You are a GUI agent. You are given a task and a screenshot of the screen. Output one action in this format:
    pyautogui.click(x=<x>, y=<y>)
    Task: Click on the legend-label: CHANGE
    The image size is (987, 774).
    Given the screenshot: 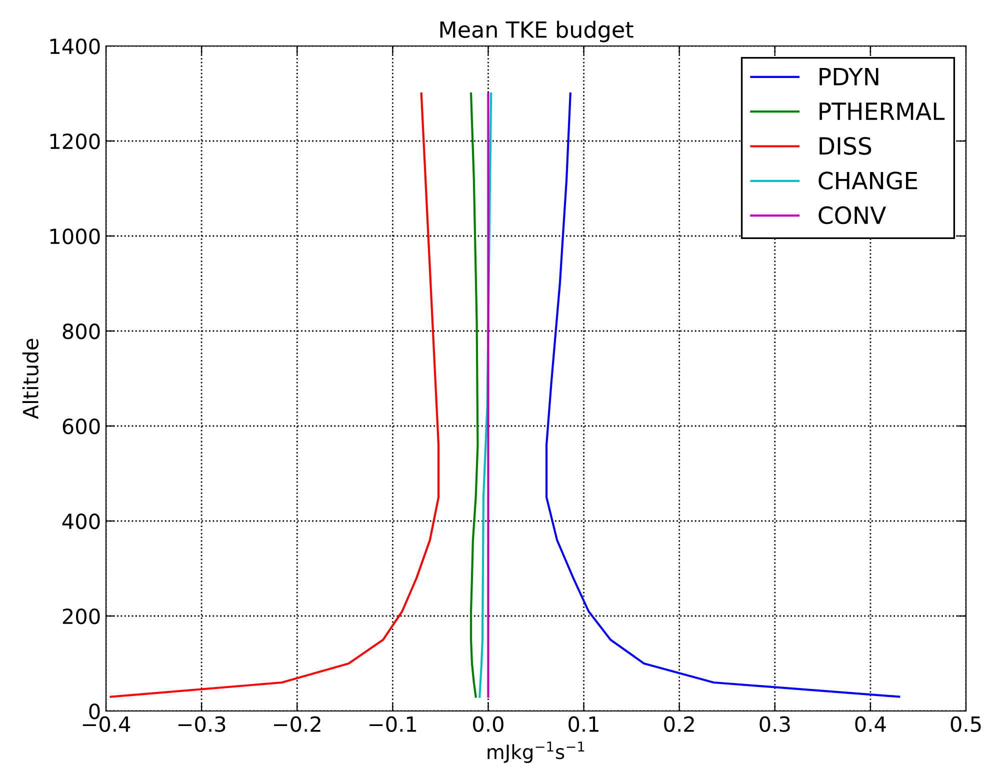 What is the action you would take?
    pyautogui.click(x=868, y=181)
    